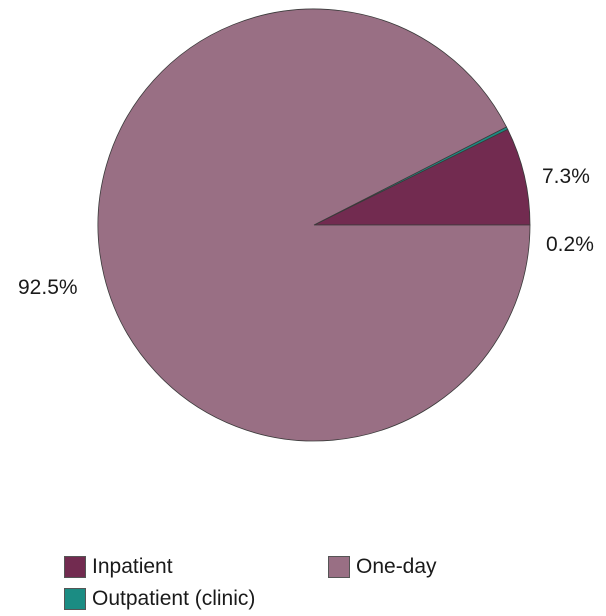  I want to click on legend-swatch-one-day, so click(339, 567).